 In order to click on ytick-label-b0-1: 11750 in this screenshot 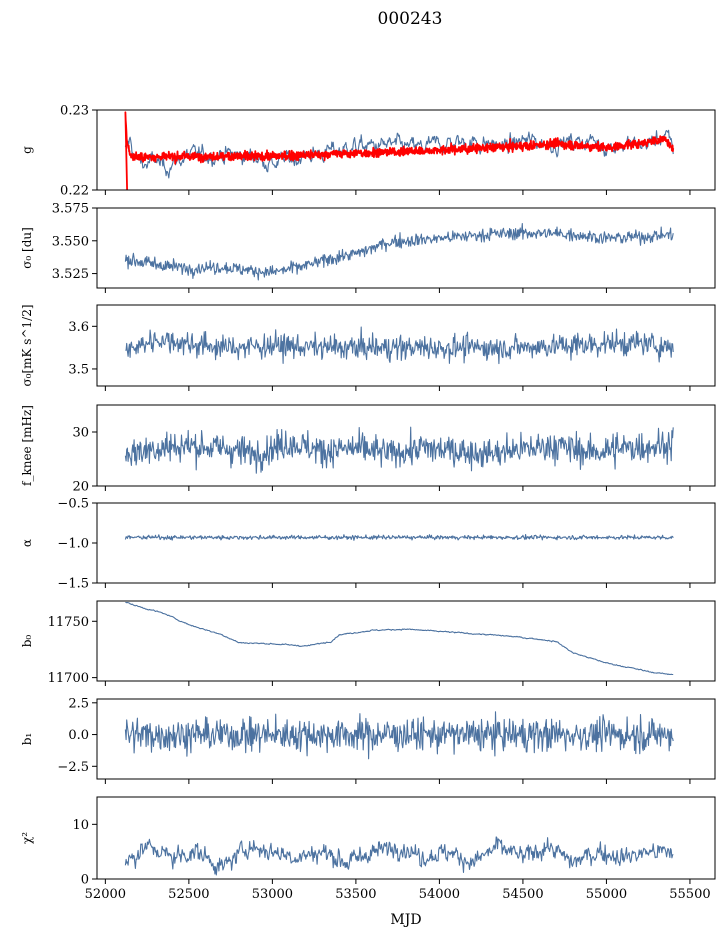, I will do `click(68, 622)`.